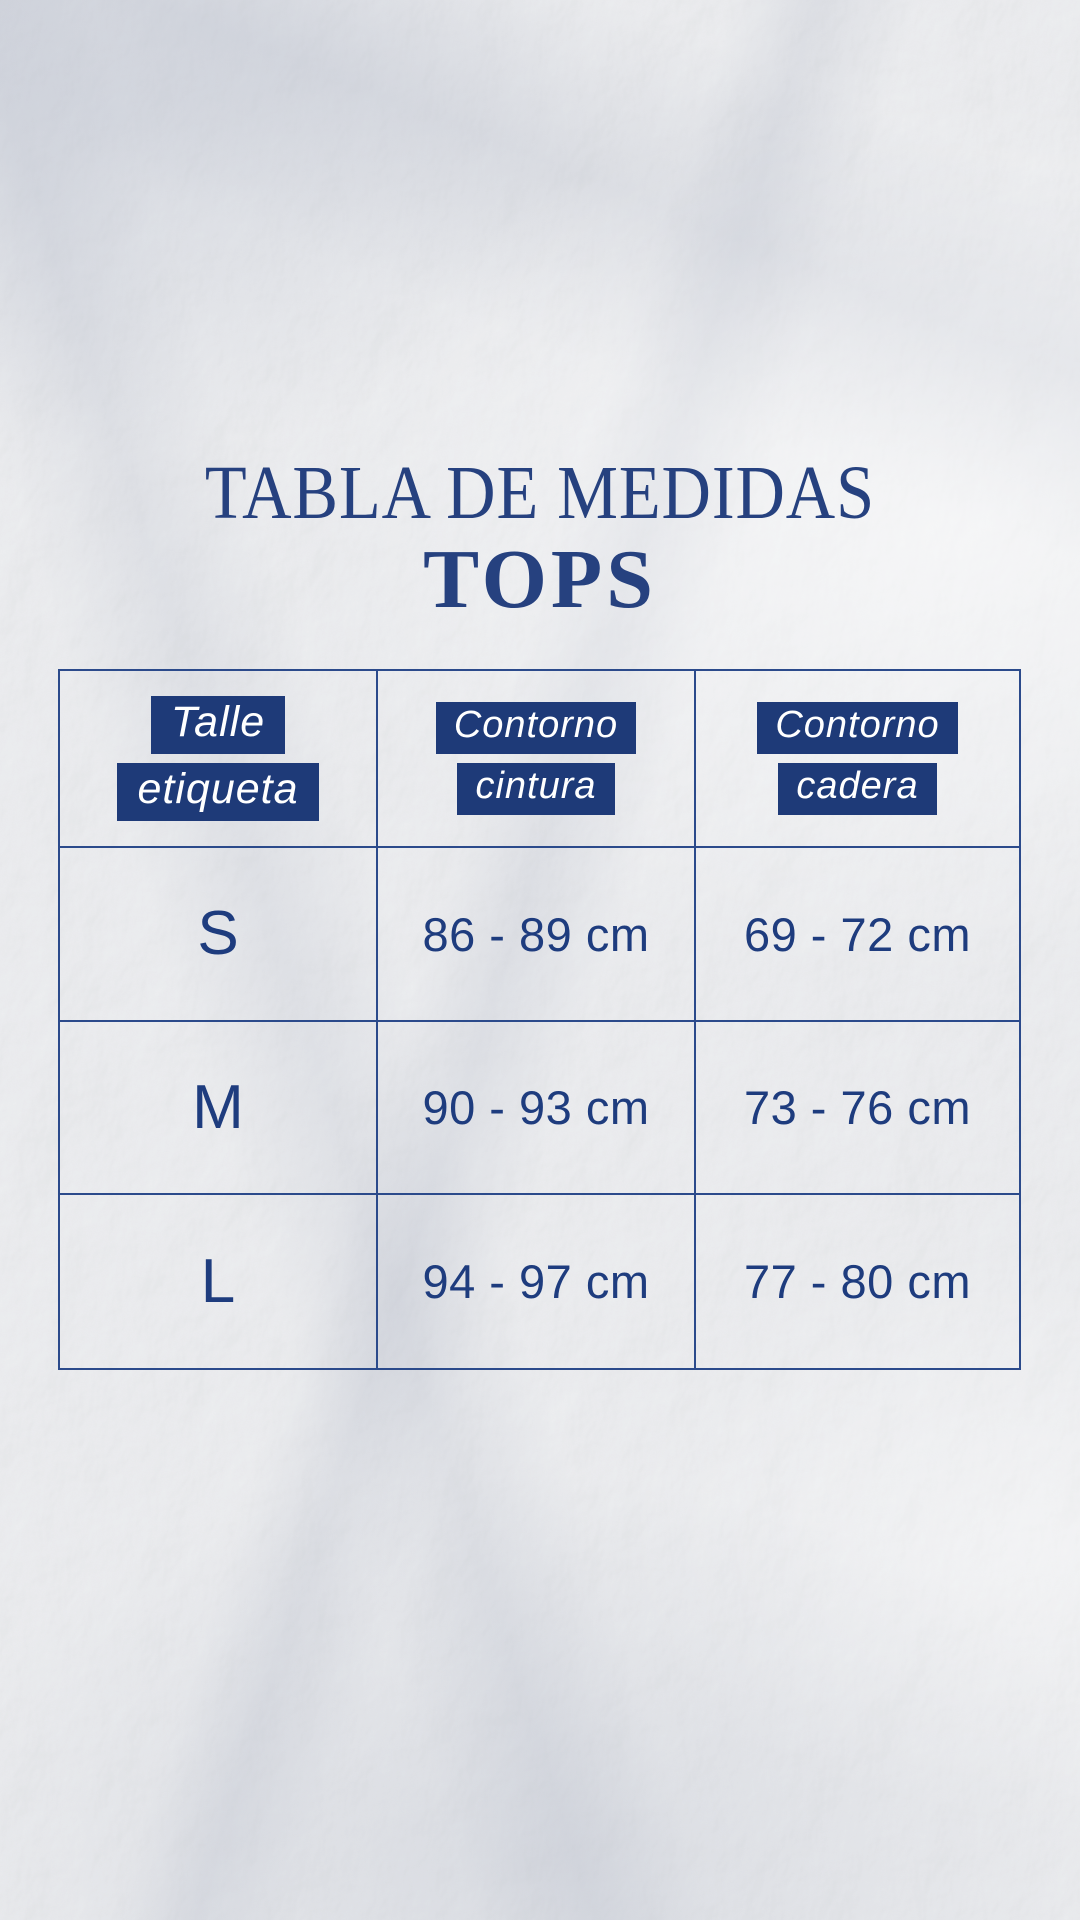  I want to click on waist-value: 86 - 89 cm, so click(536, 934).